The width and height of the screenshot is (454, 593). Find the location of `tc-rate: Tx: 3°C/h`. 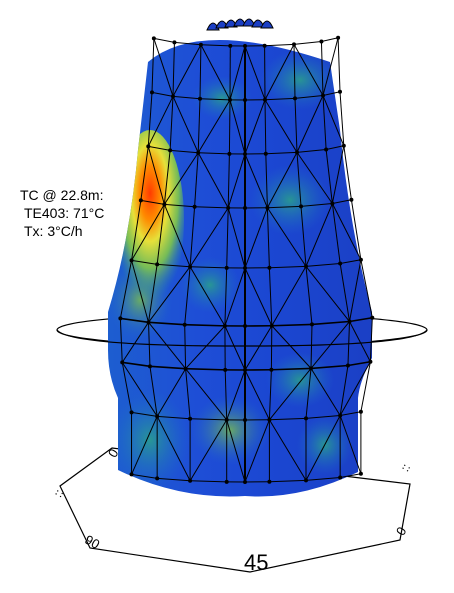

tc-rate: Tx: 3°C/h is located at coordinates (53, 231).